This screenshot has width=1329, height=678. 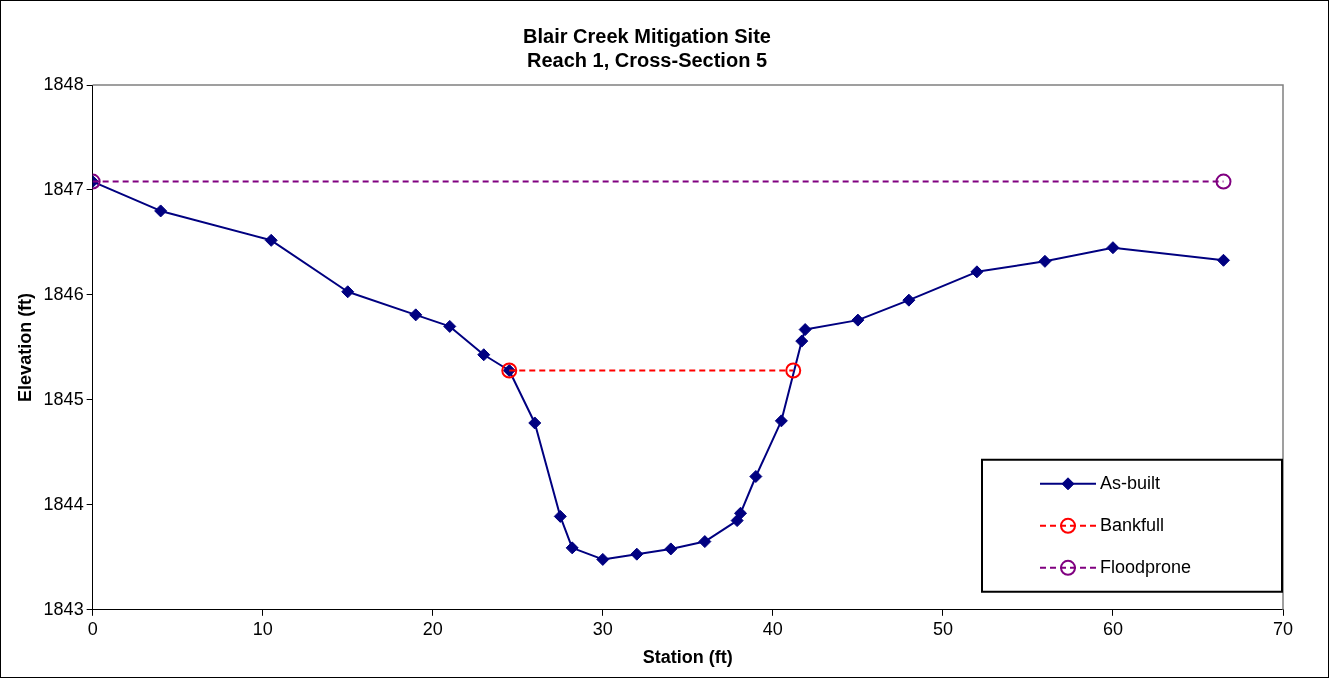 What do you see at coordinates (1112, 628) in the screenshot?
I see `x-tick-label: 60` at bounding box center [1112, 628].